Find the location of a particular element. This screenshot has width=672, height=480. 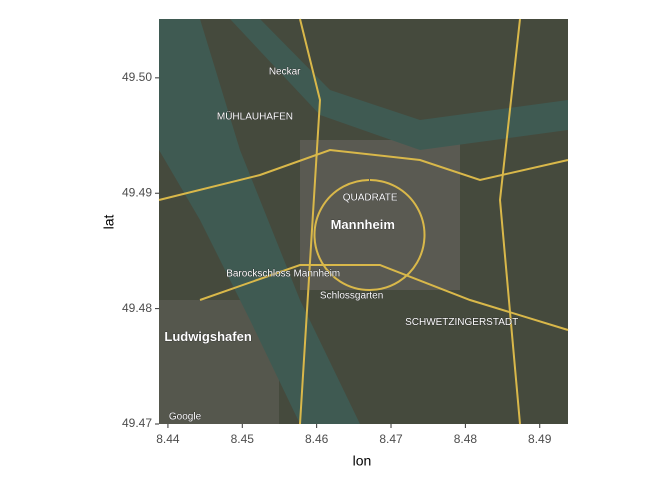

map-label: QUADRATE is located at coordinates (370, 197).